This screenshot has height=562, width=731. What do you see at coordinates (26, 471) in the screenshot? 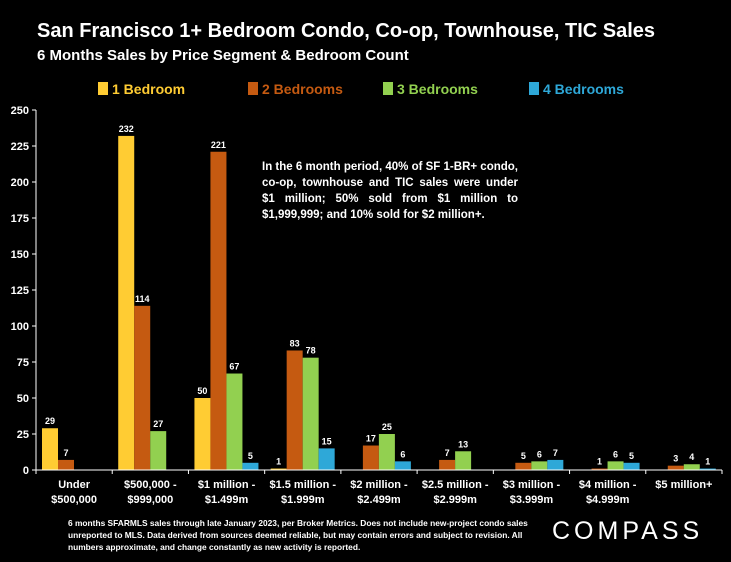
I see `y-tick-label: 0` at bounding box center [26, 471].